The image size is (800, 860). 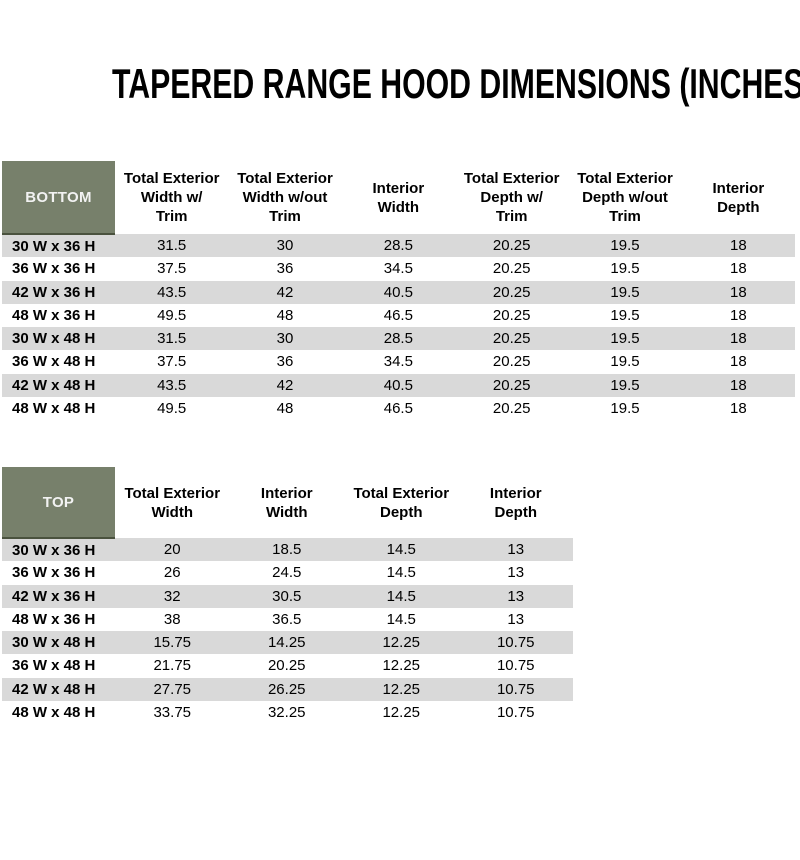 I want to click on table-row: 30 W x 48 H 15.75 14.25 12.25 10.75, so click(x=287, y=643).